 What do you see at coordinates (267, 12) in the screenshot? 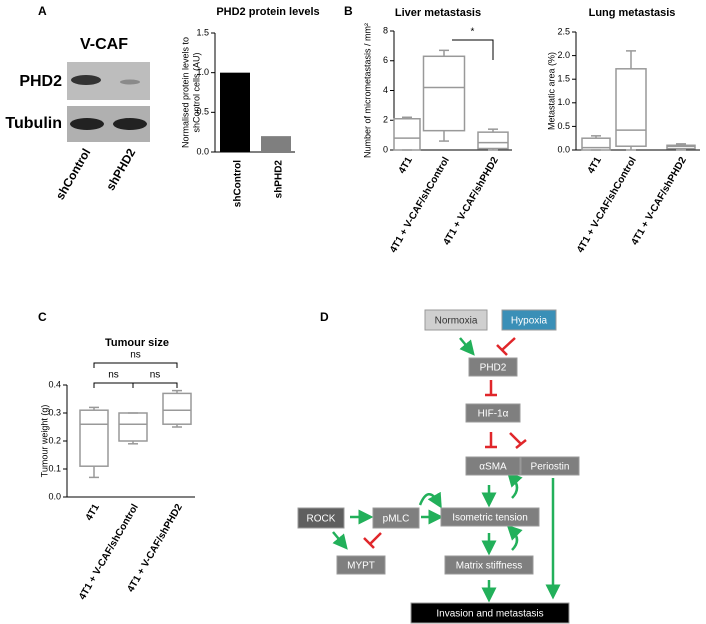
I see `chart-title: PHD2 protein levels` at bounding box center [267, 12].